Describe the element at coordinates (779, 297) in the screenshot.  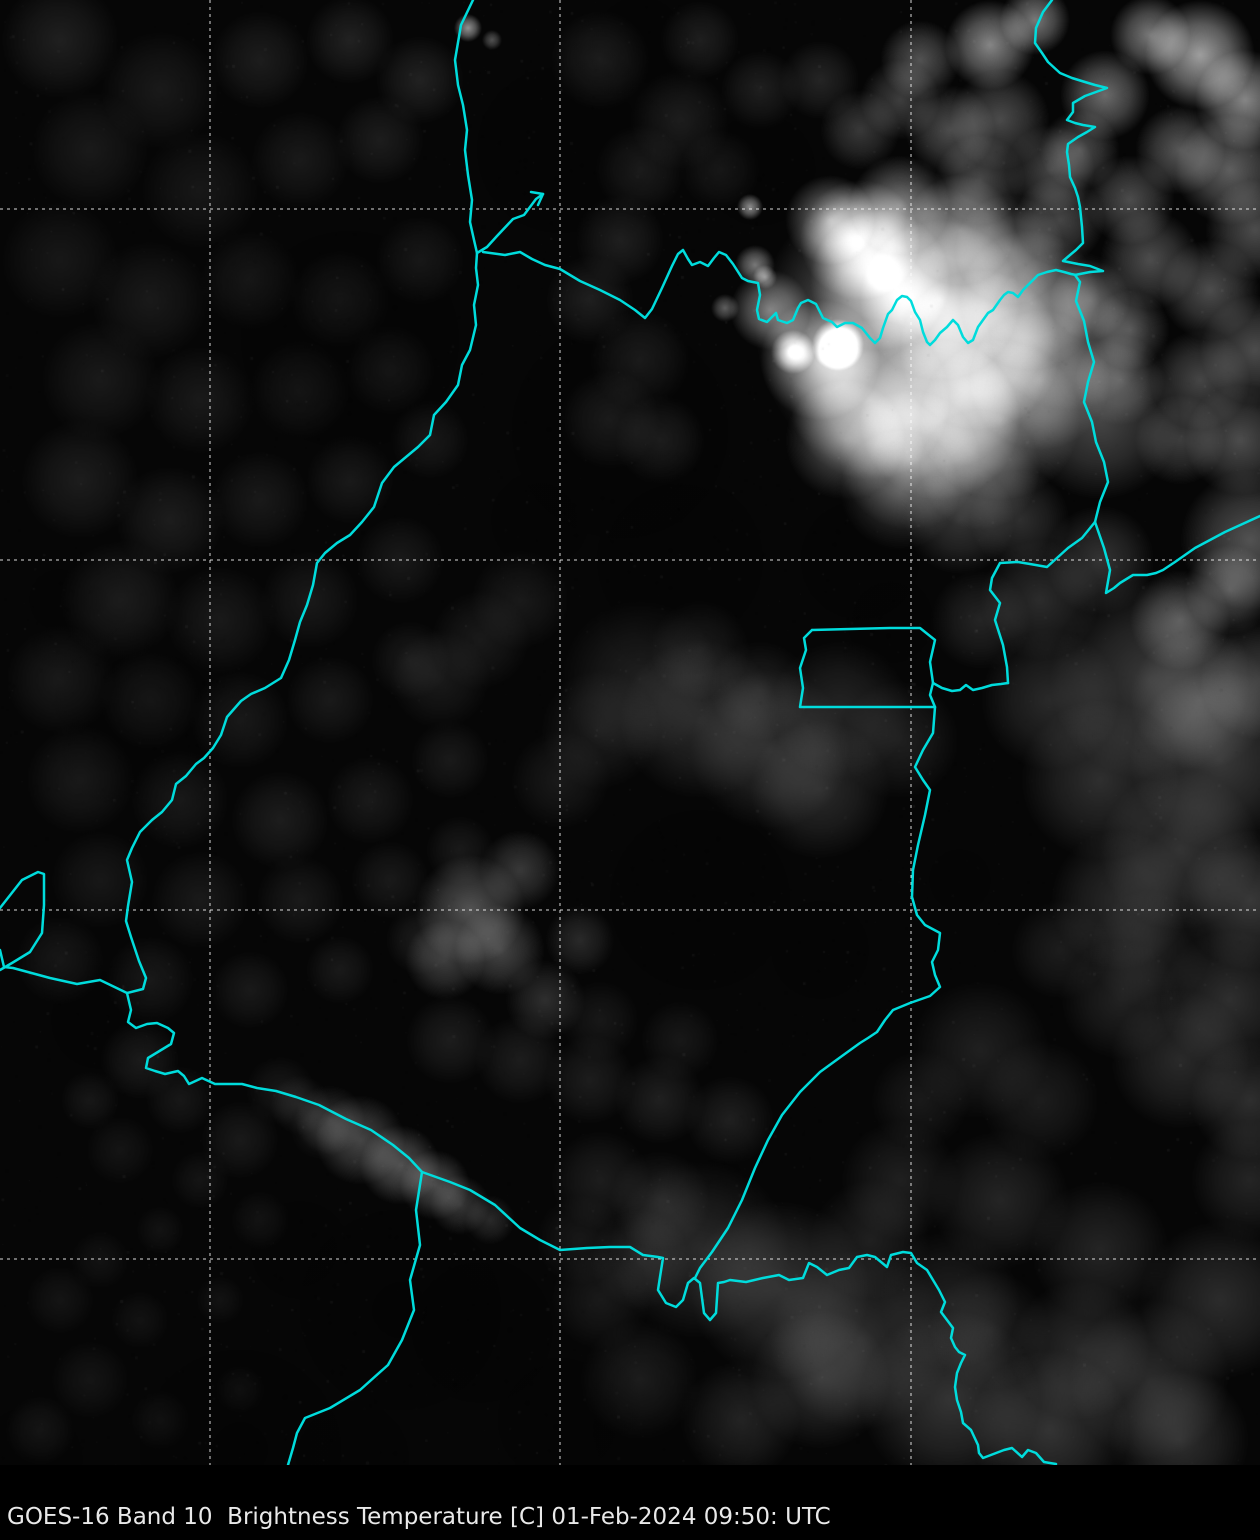
I see `border-path-zigzag-east` at that location.